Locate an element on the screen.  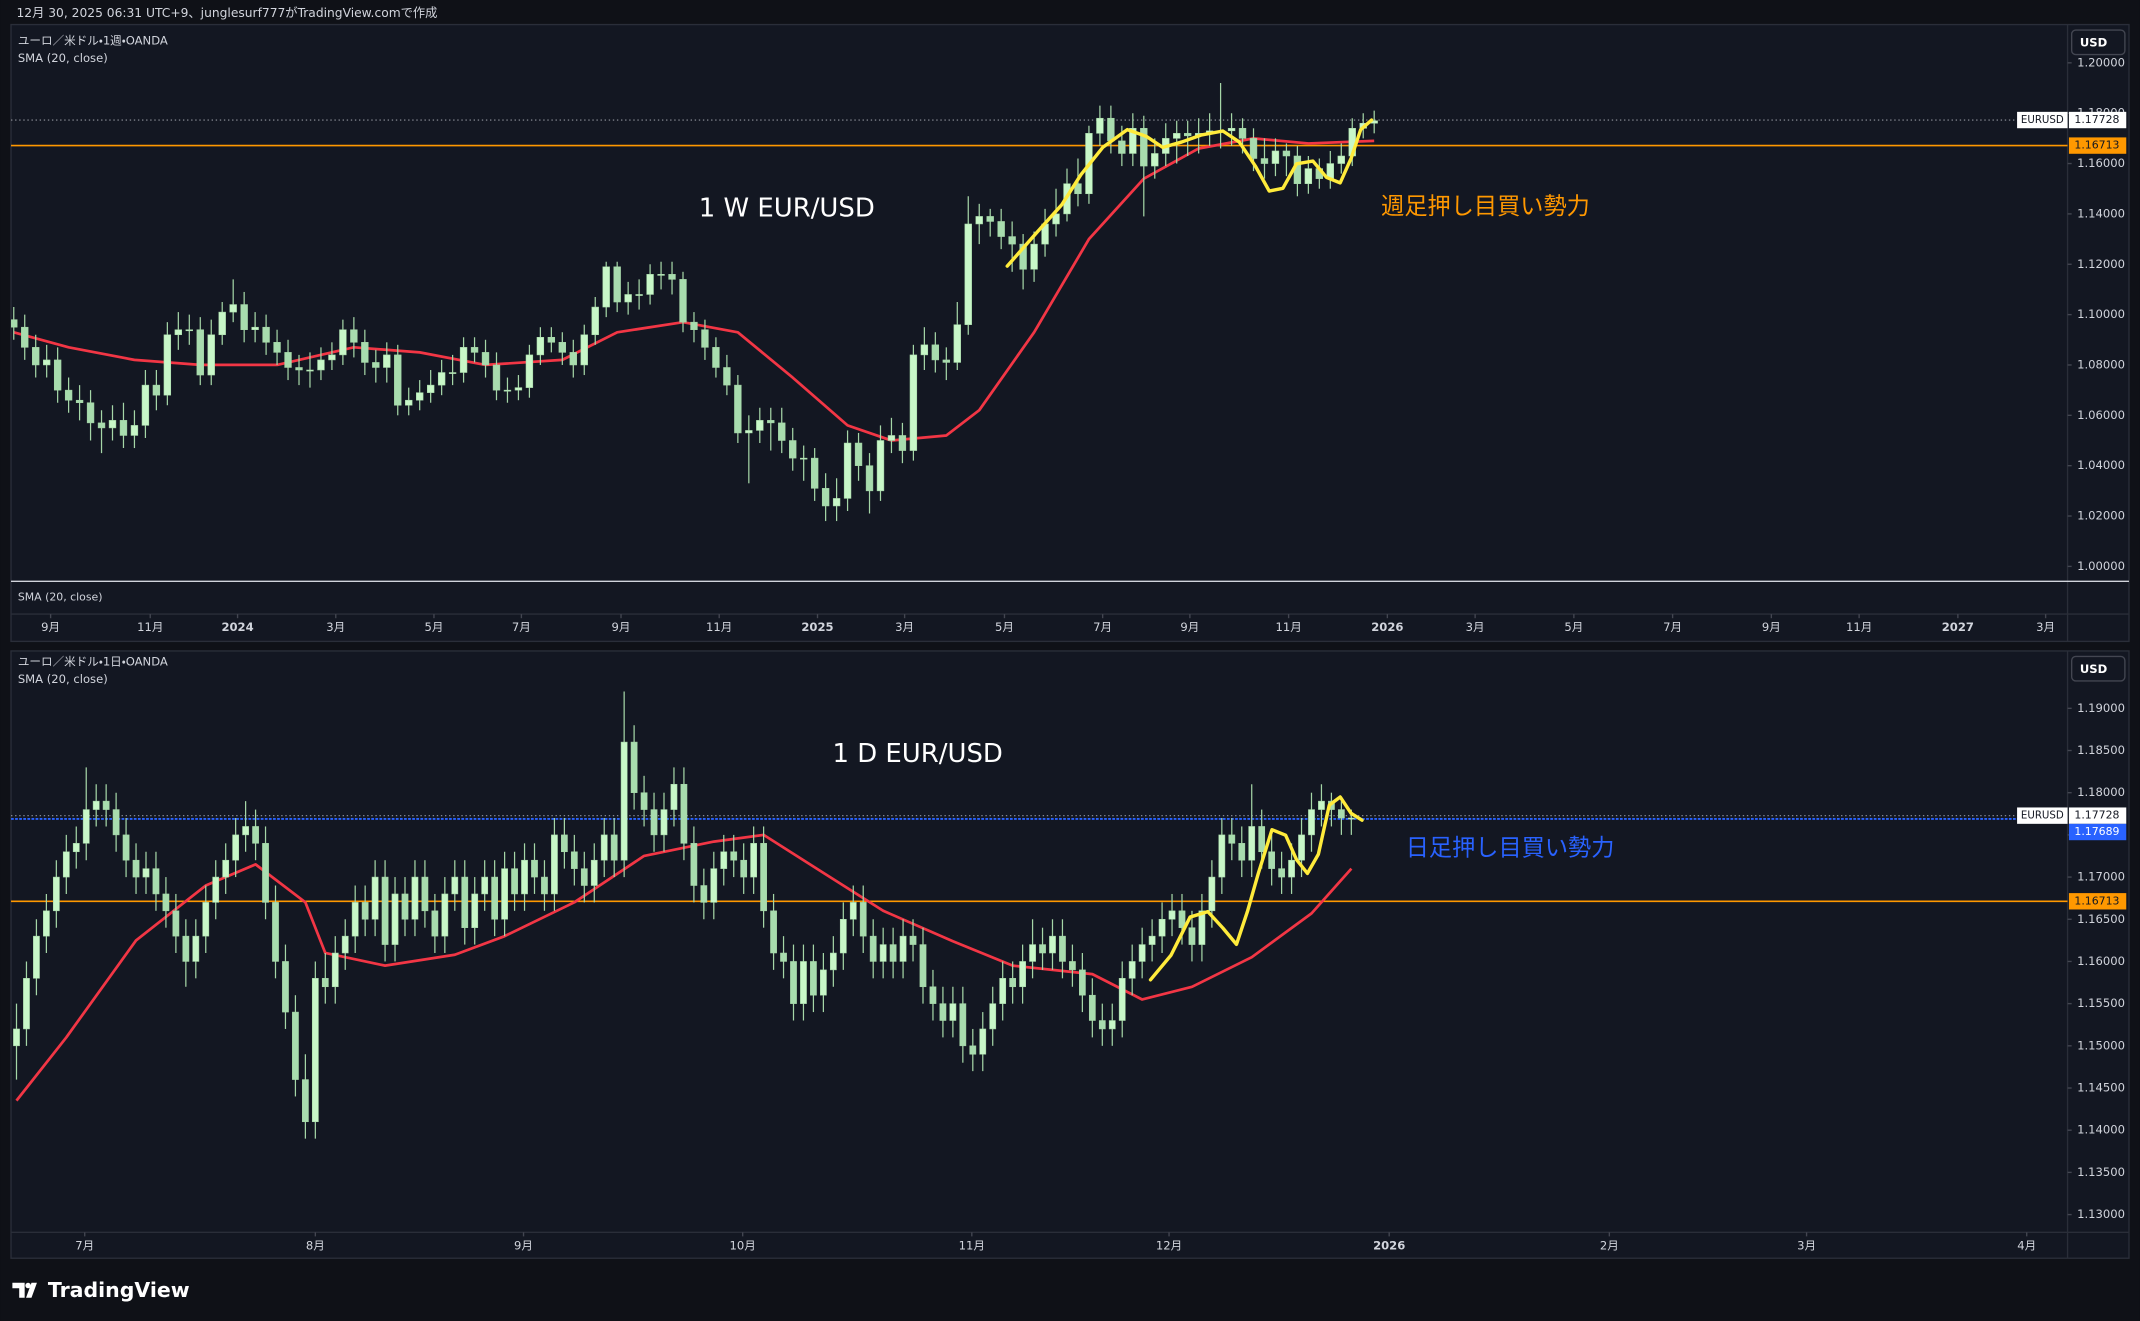
x-tick-label: 4月 is located at coordinates (2026, 1245).